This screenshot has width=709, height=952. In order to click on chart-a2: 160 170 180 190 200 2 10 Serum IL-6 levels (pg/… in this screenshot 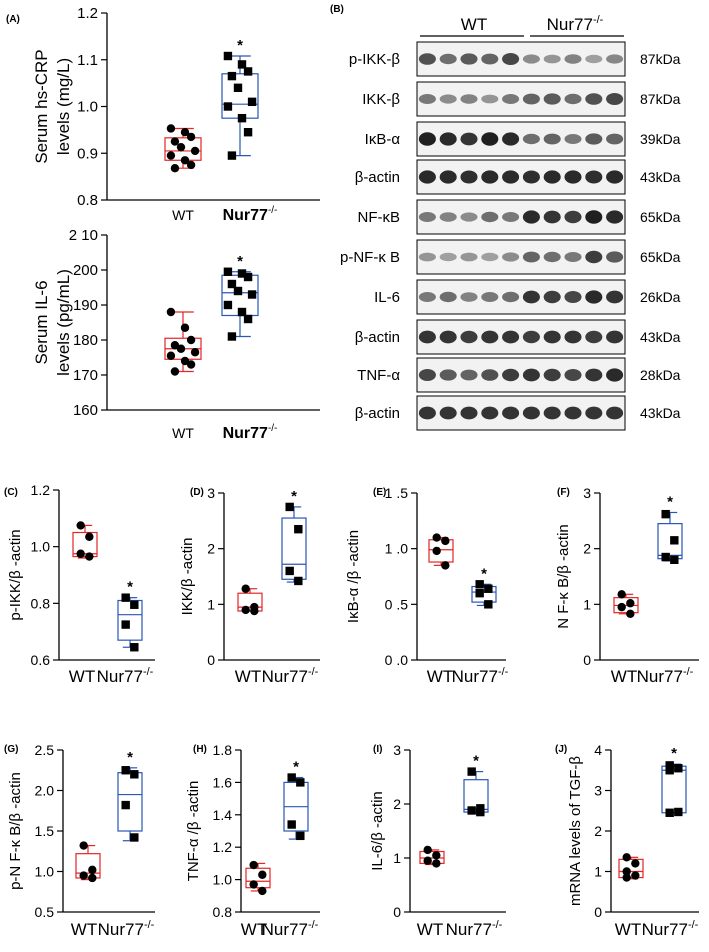, I will do `click(176, 334)`.